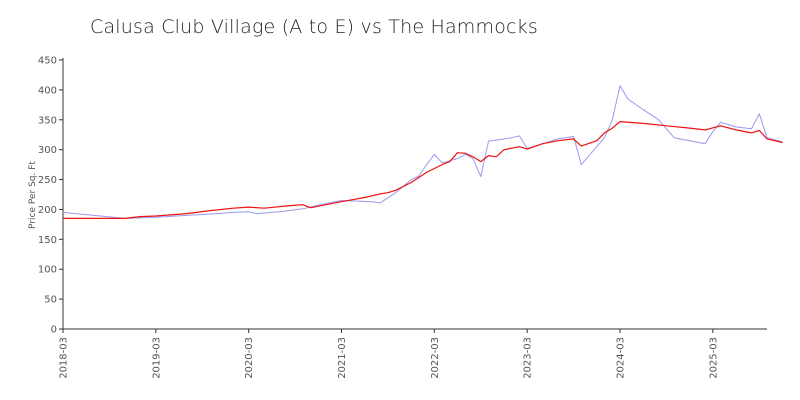 This screenshot has height=400, width=800. What do you see at coordinates (528, 358) in the screenshot?
I see `x-tick-label: 2023-03` at bounding box center [528, 358].